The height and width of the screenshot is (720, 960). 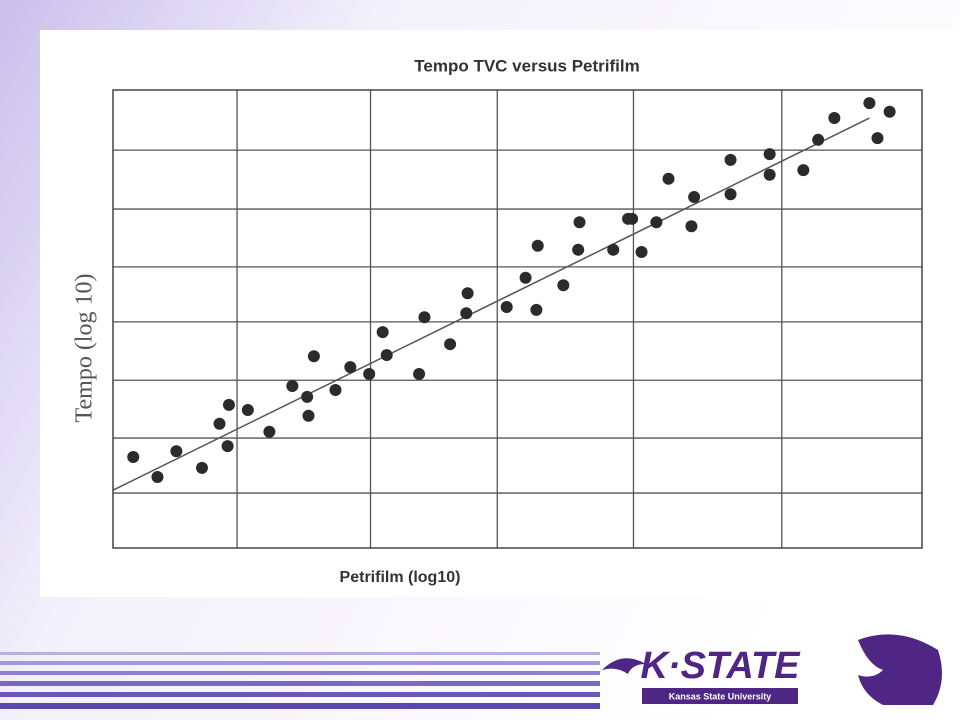 I want to click on logo-wildcat, so click(x=900, y=669).